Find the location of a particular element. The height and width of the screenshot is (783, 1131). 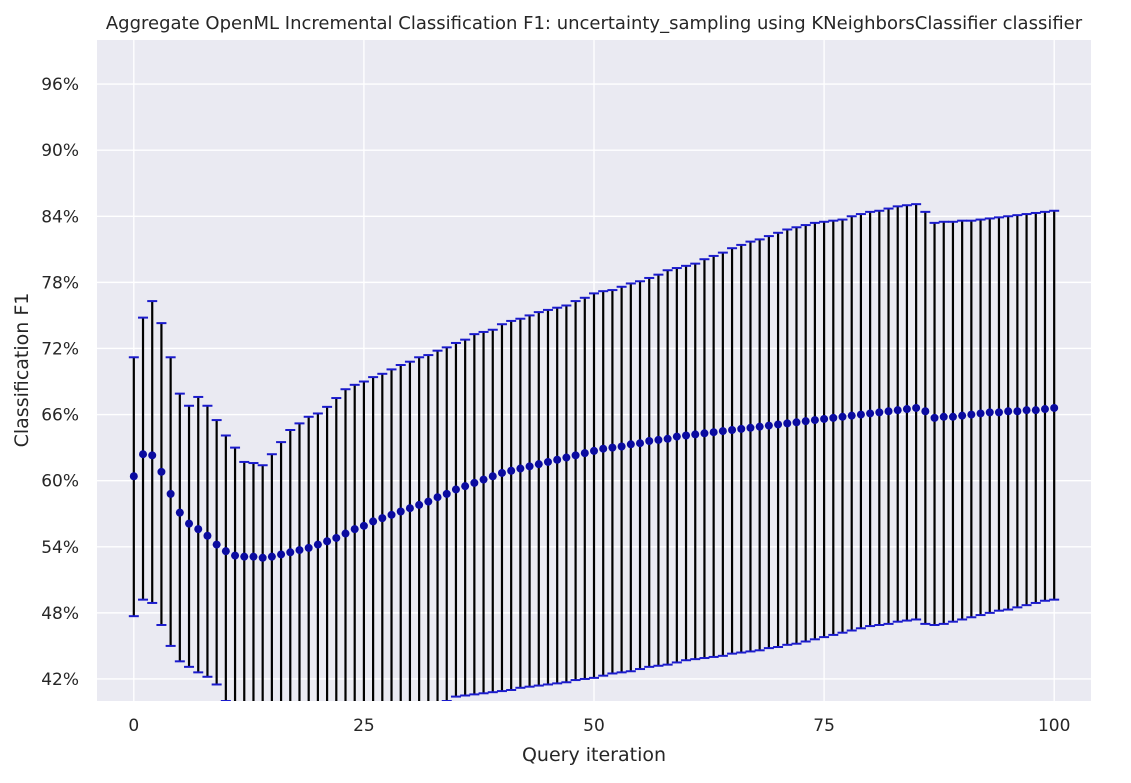

y-tick-label: 66% is located at coordinates (60, 416).